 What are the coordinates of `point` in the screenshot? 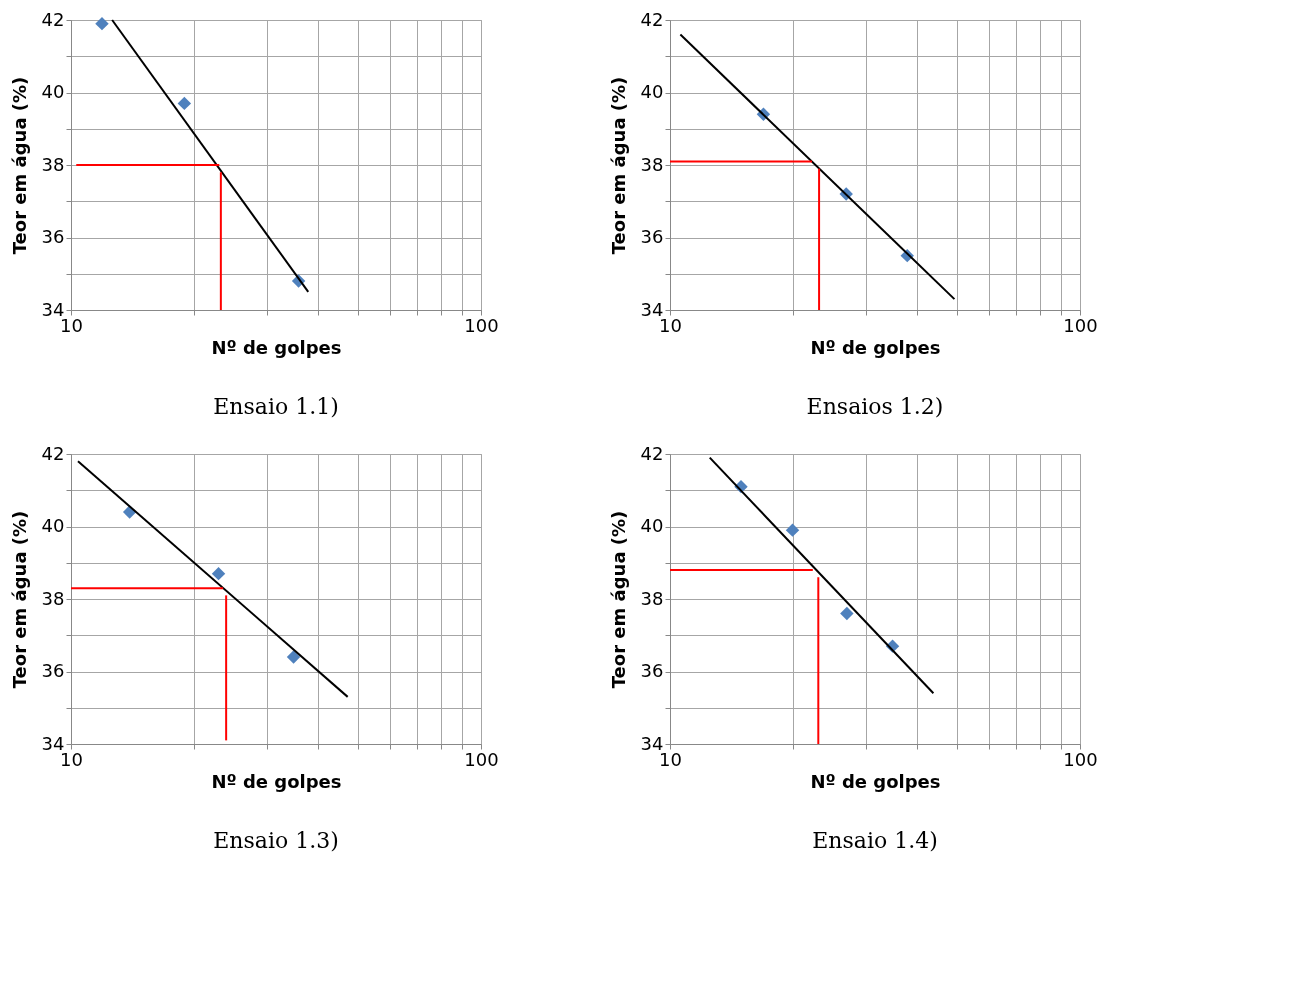 It's located at (792, 530).